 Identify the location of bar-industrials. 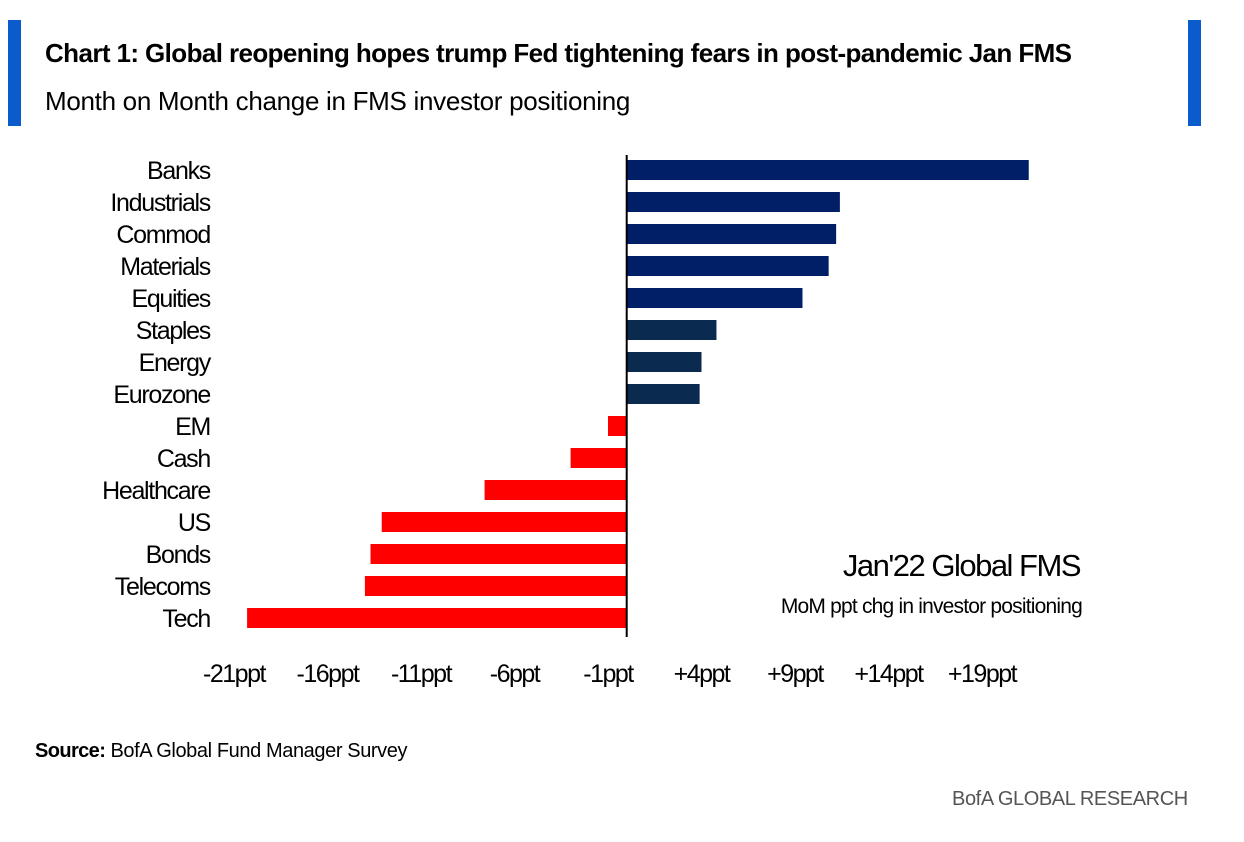
(733, 202).